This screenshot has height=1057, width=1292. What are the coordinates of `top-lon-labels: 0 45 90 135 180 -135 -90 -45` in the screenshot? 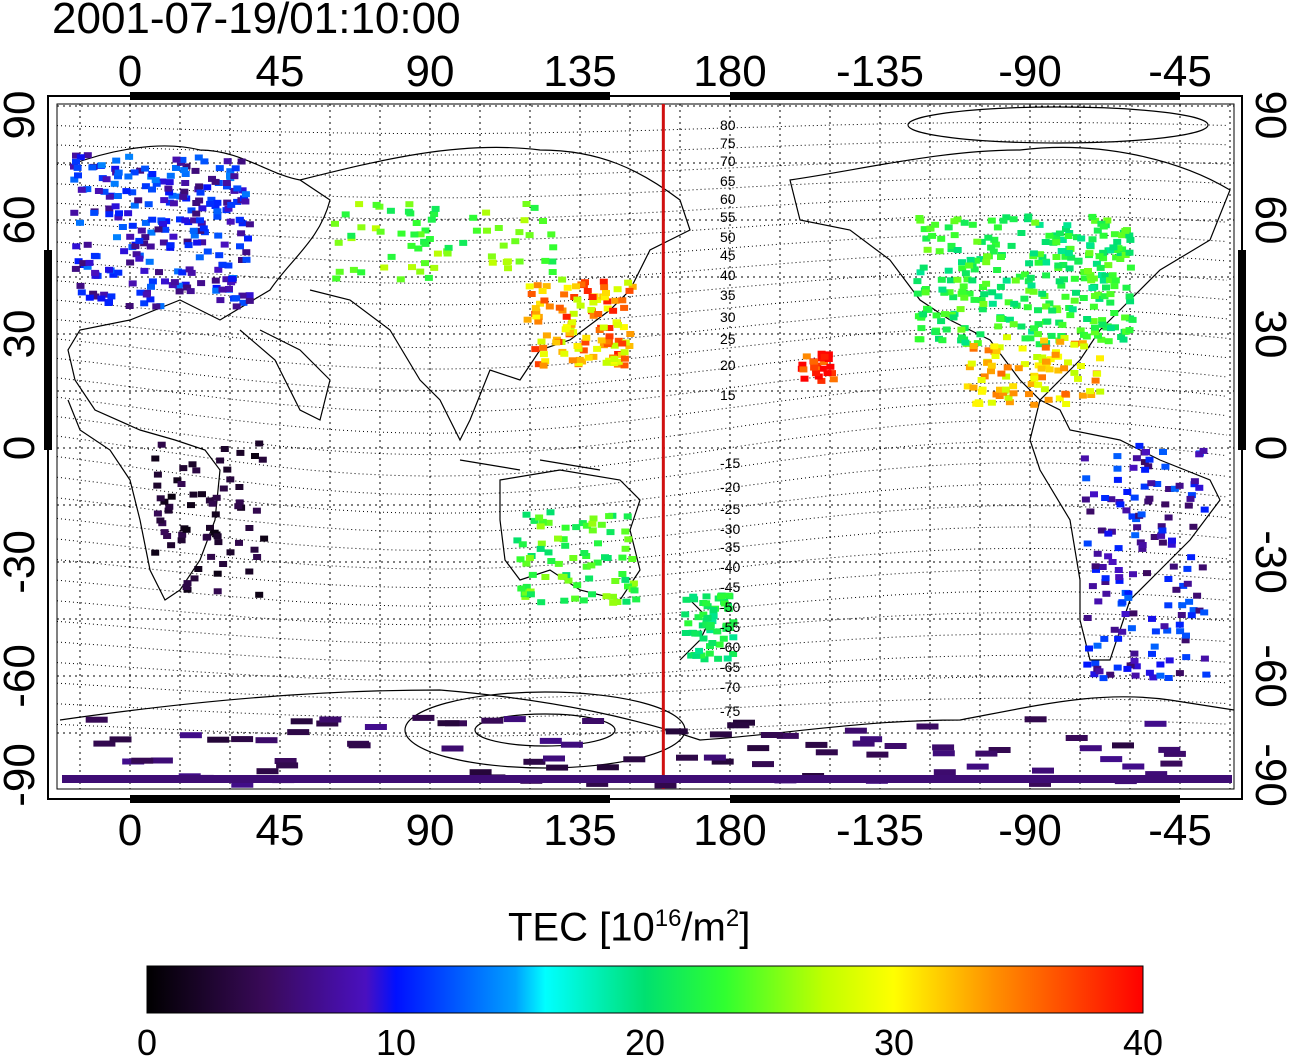 It's located at (665, 71).